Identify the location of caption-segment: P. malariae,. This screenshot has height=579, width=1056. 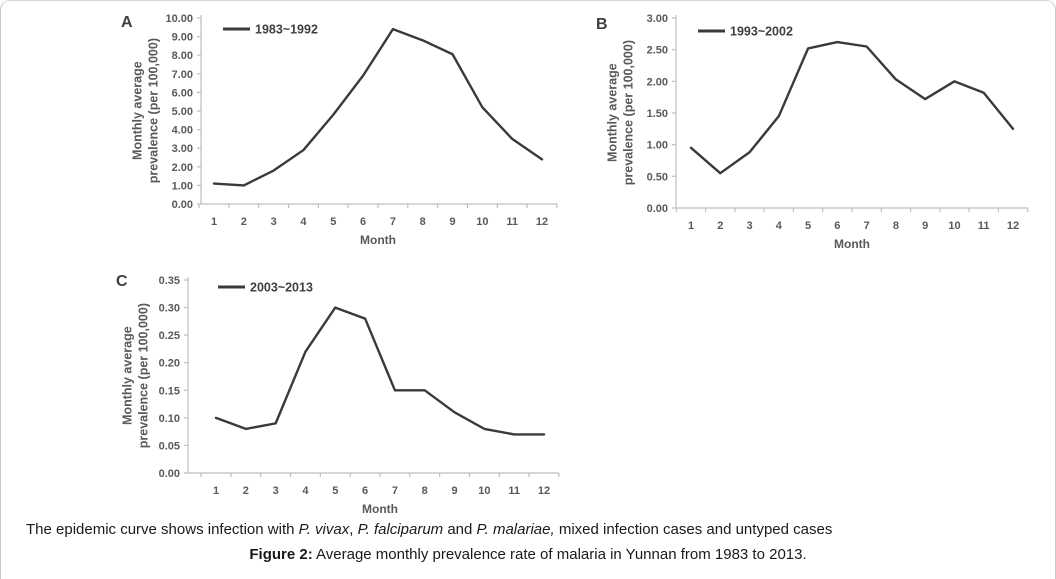
(515, 529).